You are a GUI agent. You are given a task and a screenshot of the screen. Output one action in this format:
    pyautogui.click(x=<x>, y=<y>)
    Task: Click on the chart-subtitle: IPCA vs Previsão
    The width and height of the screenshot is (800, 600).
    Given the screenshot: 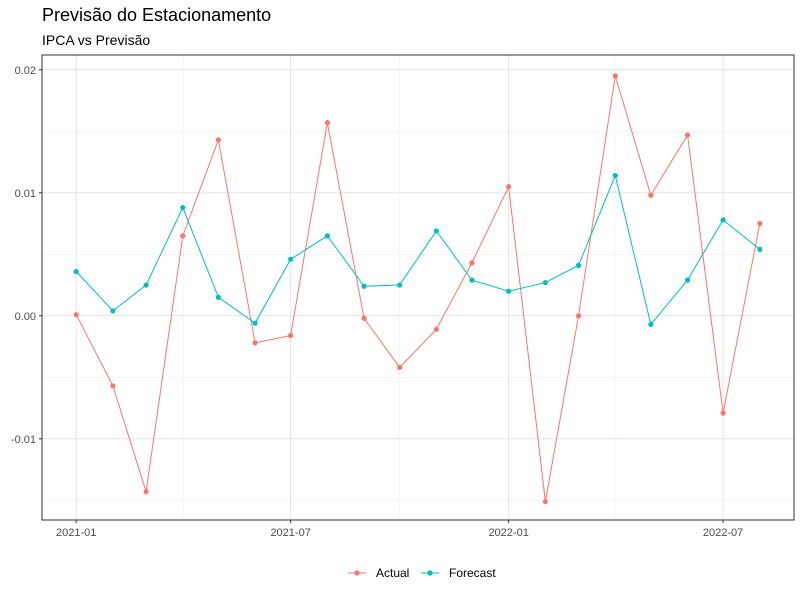 What is the action you would take?
    pyautogui.click(x=96, y=40)
    